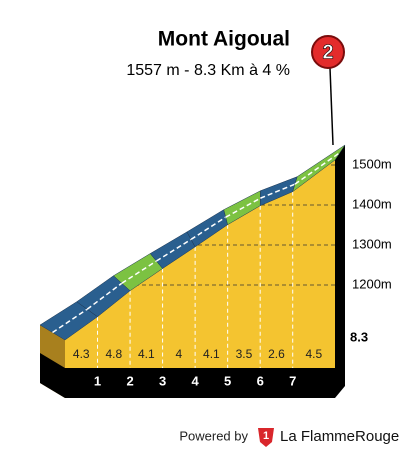 This screenshot has height=458, width=405. What do you see at coordinates (339, 436) in the screenshot?
I see `footer-brand: La FlammeRouge` at bounding box center [339, 436].